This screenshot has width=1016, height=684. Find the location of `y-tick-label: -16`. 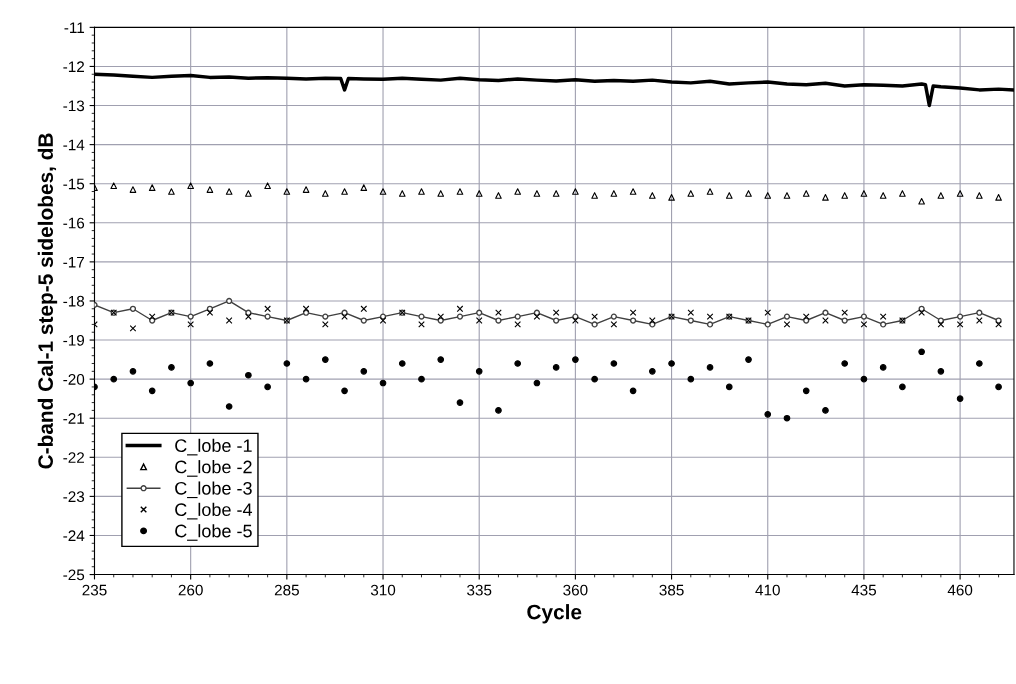

y-tick-label: -16 is located at coordinates (74, 223).